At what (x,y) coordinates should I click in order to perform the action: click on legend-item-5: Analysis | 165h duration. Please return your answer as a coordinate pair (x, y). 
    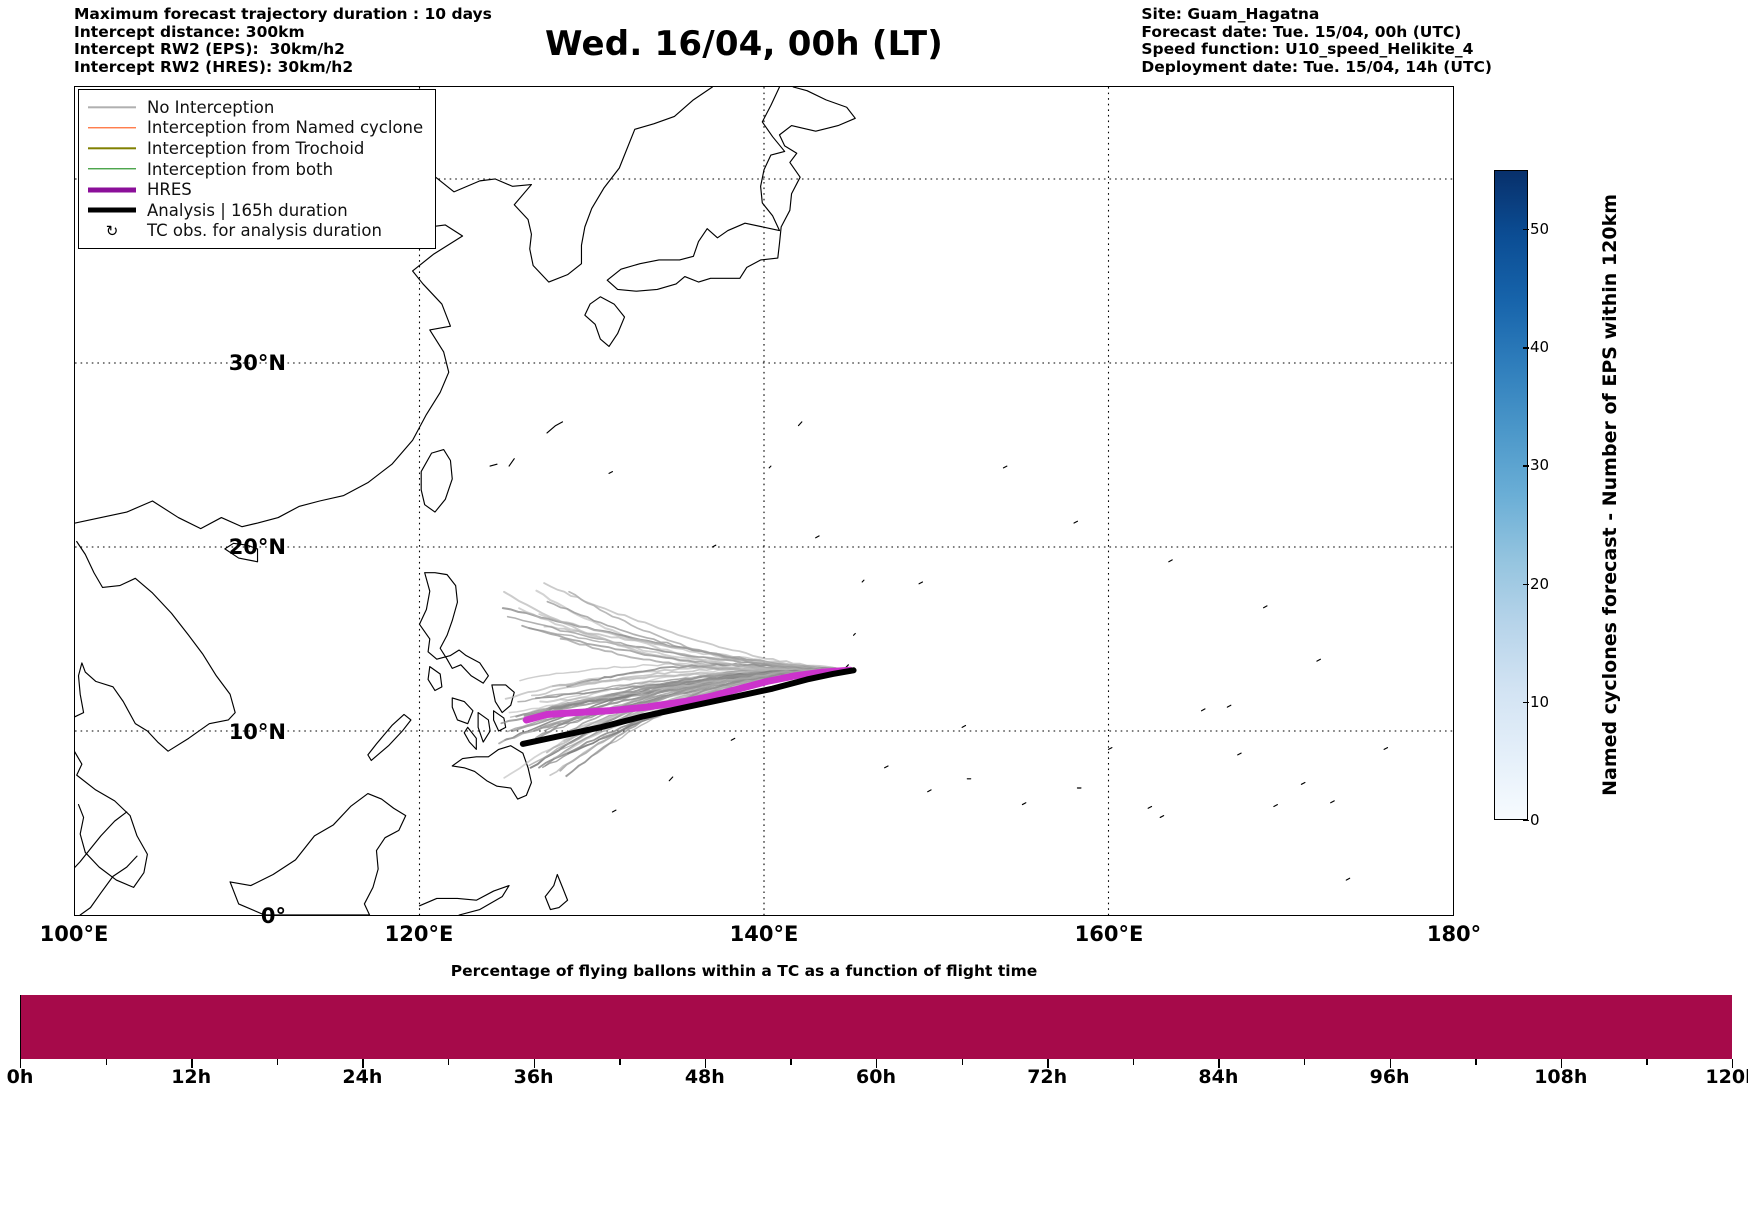
    Looking at the image, I should click on (255, 210).